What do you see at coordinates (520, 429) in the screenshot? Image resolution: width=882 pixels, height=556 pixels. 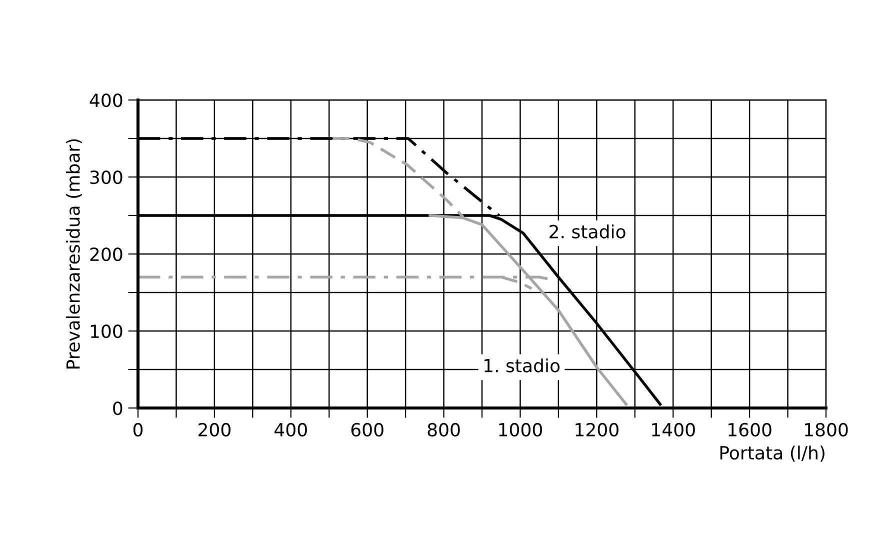 I see `x-tick-label: 1000` at bounding box center [520, 429].